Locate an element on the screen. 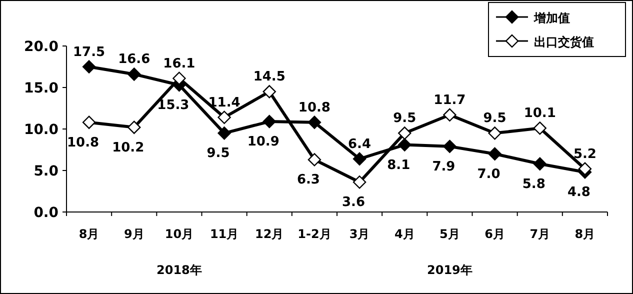 This screenshot has width=633, height=294. y-tick-label: 10.0 is located at coordinates (41, 130).